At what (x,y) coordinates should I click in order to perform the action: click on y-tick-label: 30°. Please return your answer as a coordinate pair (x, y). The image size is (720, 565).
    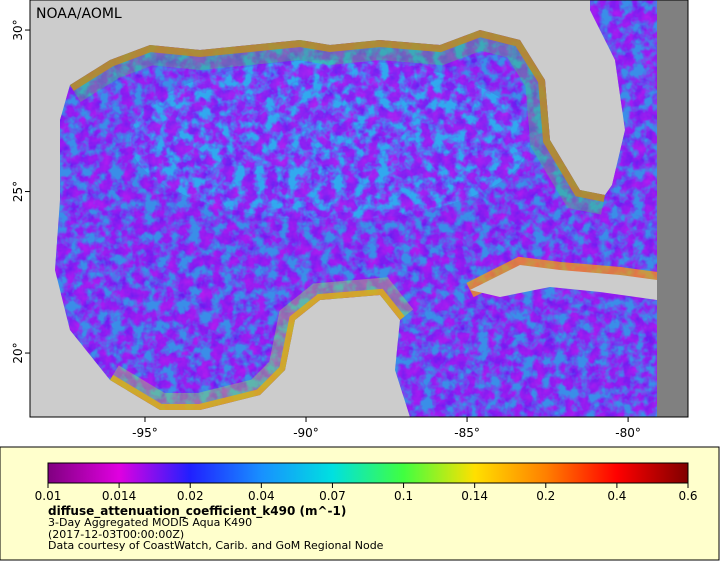
    Looking at the image, I should click on (18, 29).